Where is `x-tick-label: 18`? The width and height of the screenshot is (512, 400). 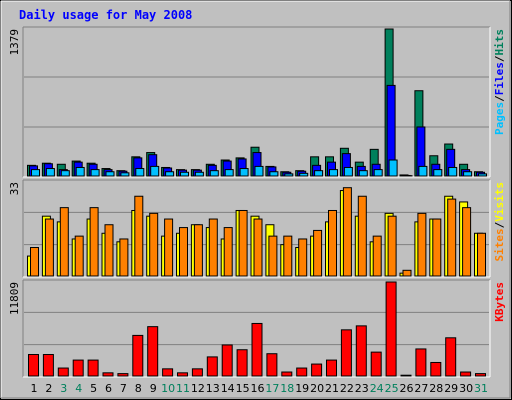 x-tick-label: 18 is located at coordinates (287, 388).